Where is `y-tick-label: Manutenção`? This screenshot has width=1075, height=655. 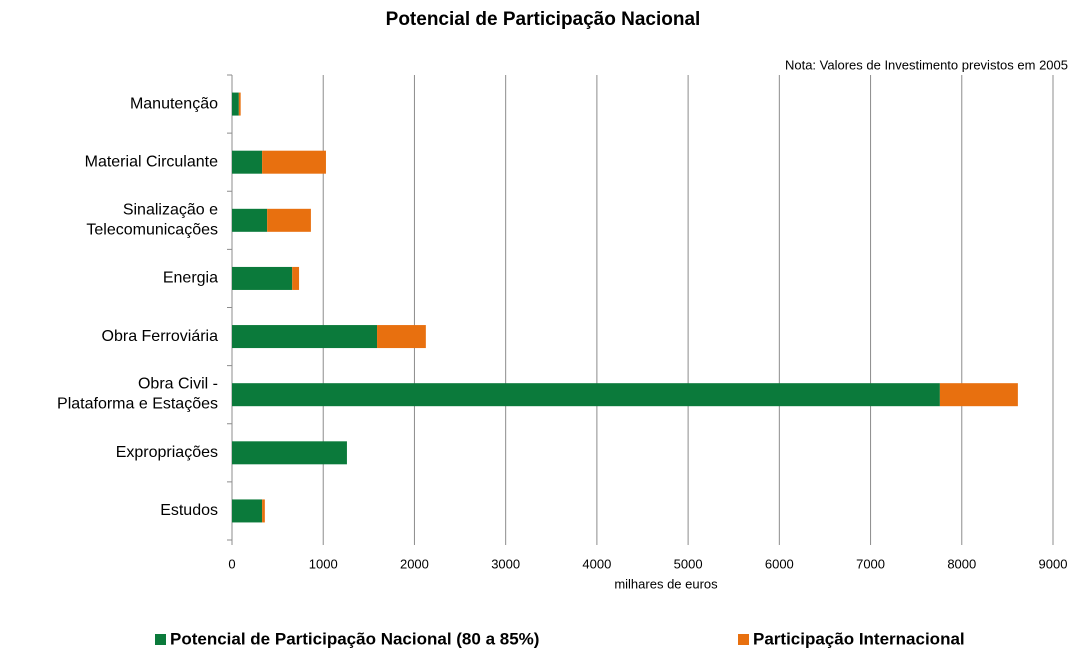 y-tick-label: Manutenção is located at coordinates (174, 103).